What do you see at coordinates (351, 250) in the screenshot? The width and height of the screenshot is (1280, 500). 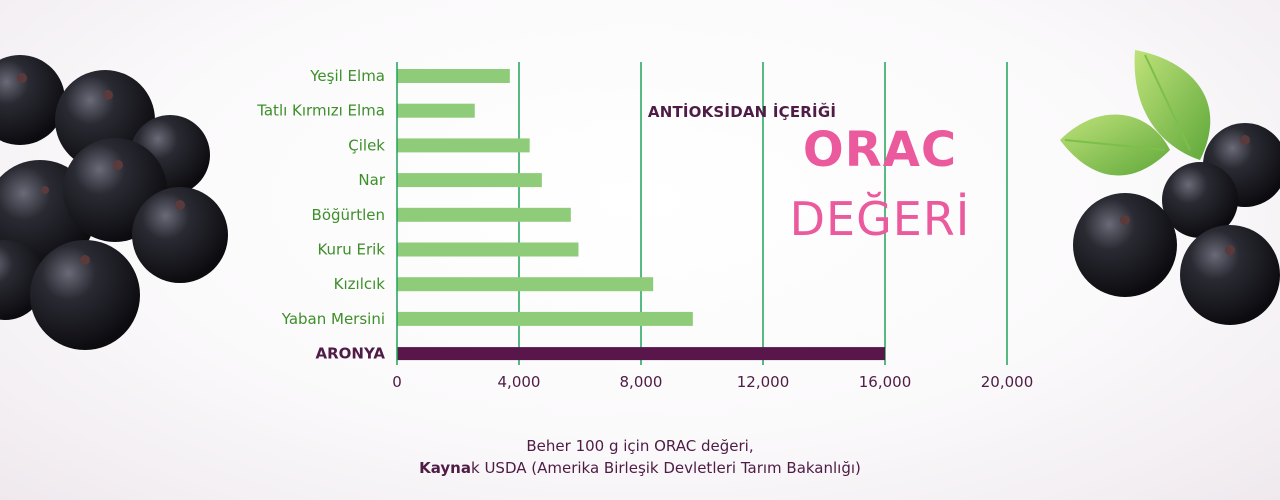 I see `category-label-5: Kuru Erik` at bounding box center [351, 250].